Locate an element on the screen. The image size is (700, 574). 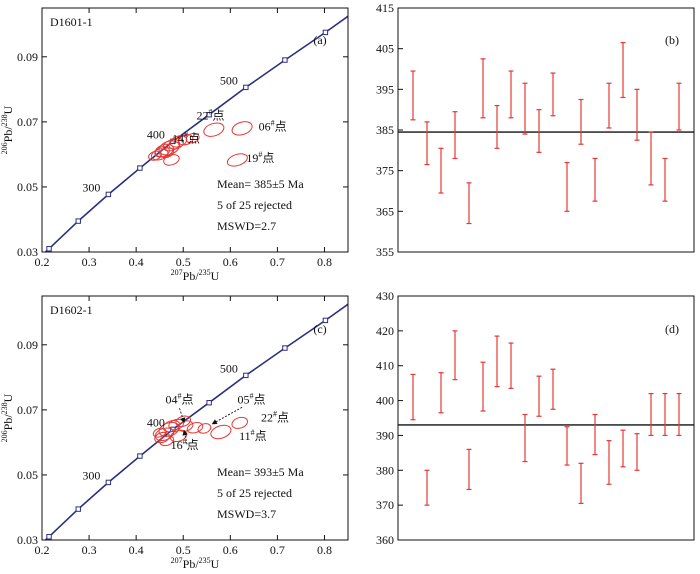
y-tick-label: 395 is located at coordinates (385, 89).